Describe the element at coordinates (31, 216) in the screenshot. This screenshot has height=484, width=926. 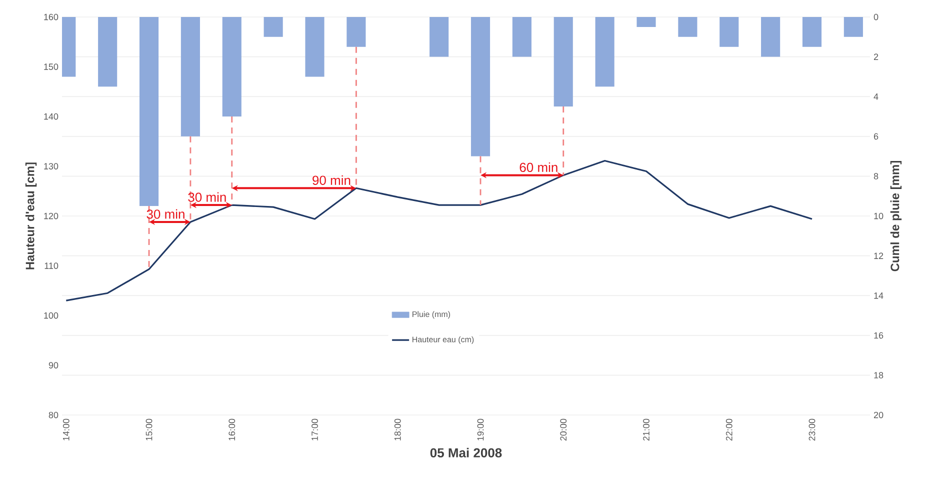
I see `y-axis-title: Hauteur d'eau [cm]` at that location.